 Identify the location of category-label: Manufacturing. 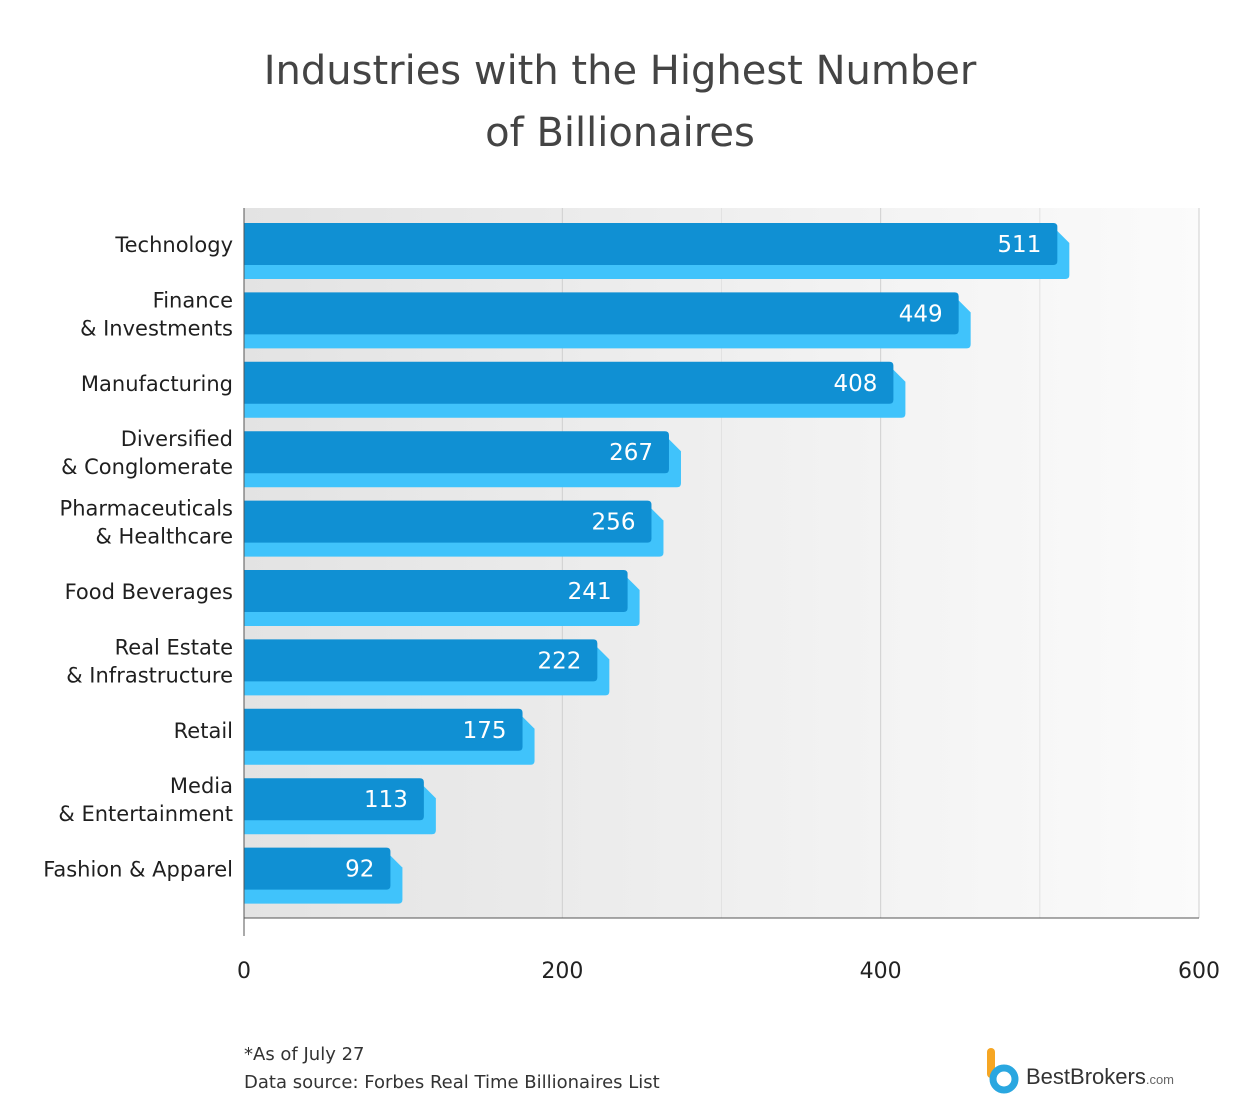
(157, 384).